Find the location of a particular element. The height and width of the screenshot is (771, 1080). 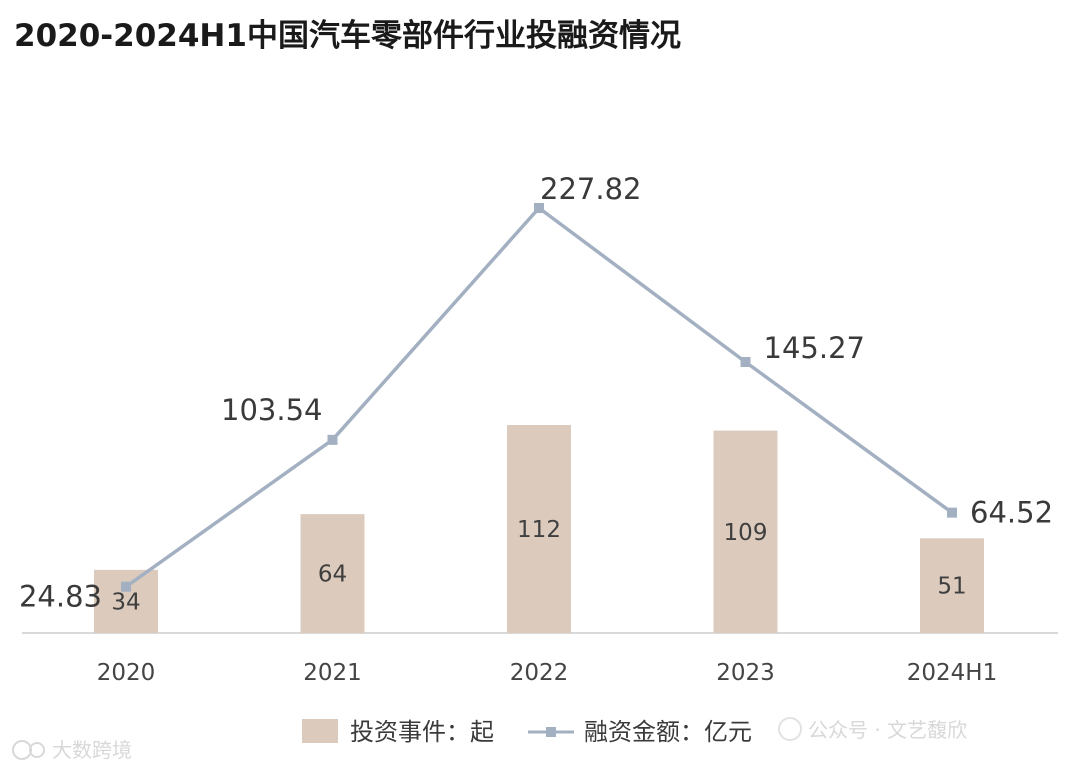

bar-value-label-2023: 109 is located at coordinates (746, 533).